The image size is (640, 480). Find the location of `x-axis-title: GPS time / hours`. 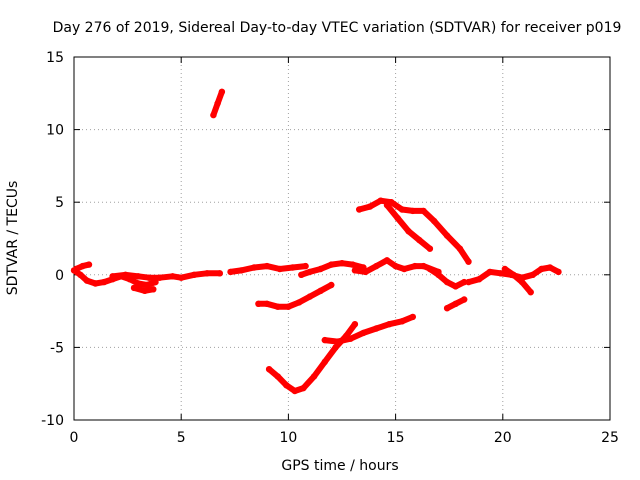

x-axis-title: GPS time / hours is located at coordinates (339, 466).